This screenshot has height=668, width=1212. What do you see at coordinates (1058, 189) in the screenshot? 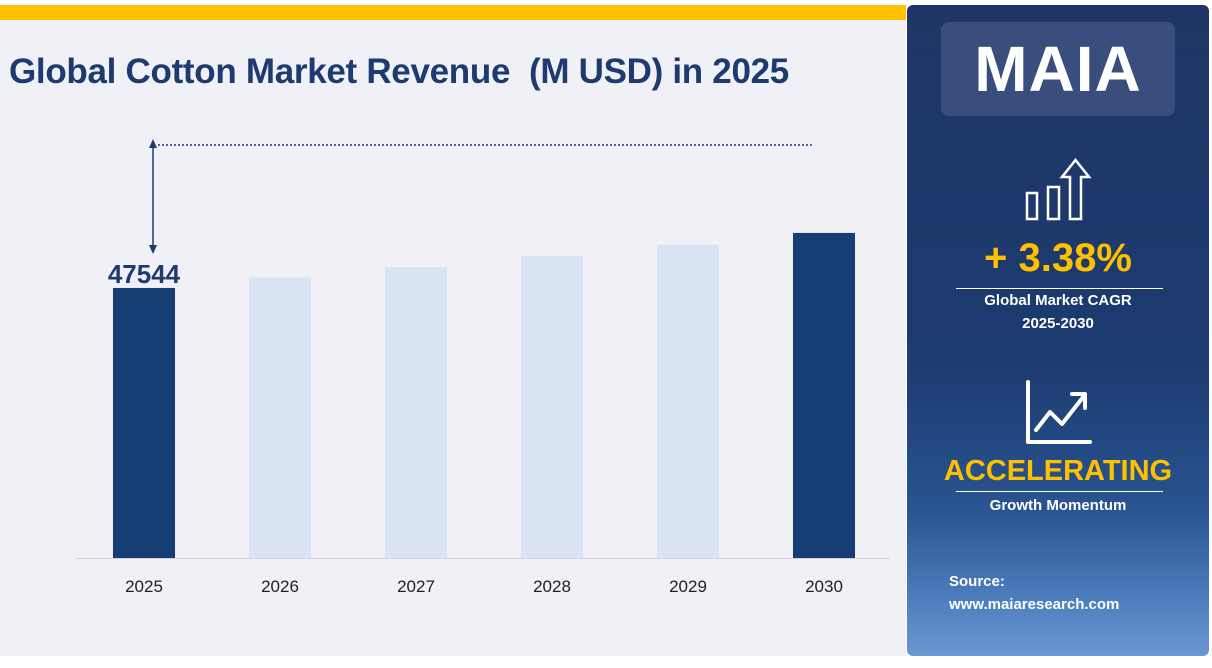
I see `bar-chart-up-arrow-icon` at bounding box center [1058, 189].